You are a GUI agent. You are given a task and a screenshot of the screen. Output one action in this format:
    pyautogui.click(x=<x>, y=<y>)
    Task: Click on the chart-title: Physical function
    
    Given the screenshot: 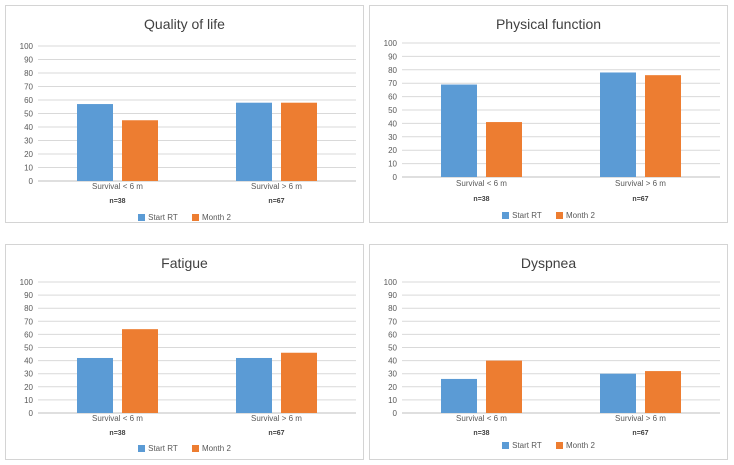 What is the action you would take?
    pyautogui.click(x=548, y=24)
    